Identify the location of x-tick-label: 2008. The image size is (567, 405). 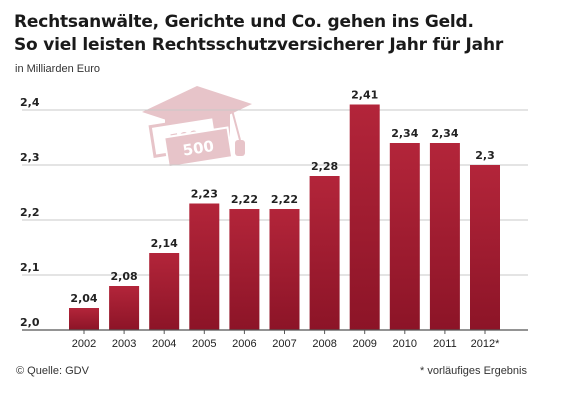
(324, 344).